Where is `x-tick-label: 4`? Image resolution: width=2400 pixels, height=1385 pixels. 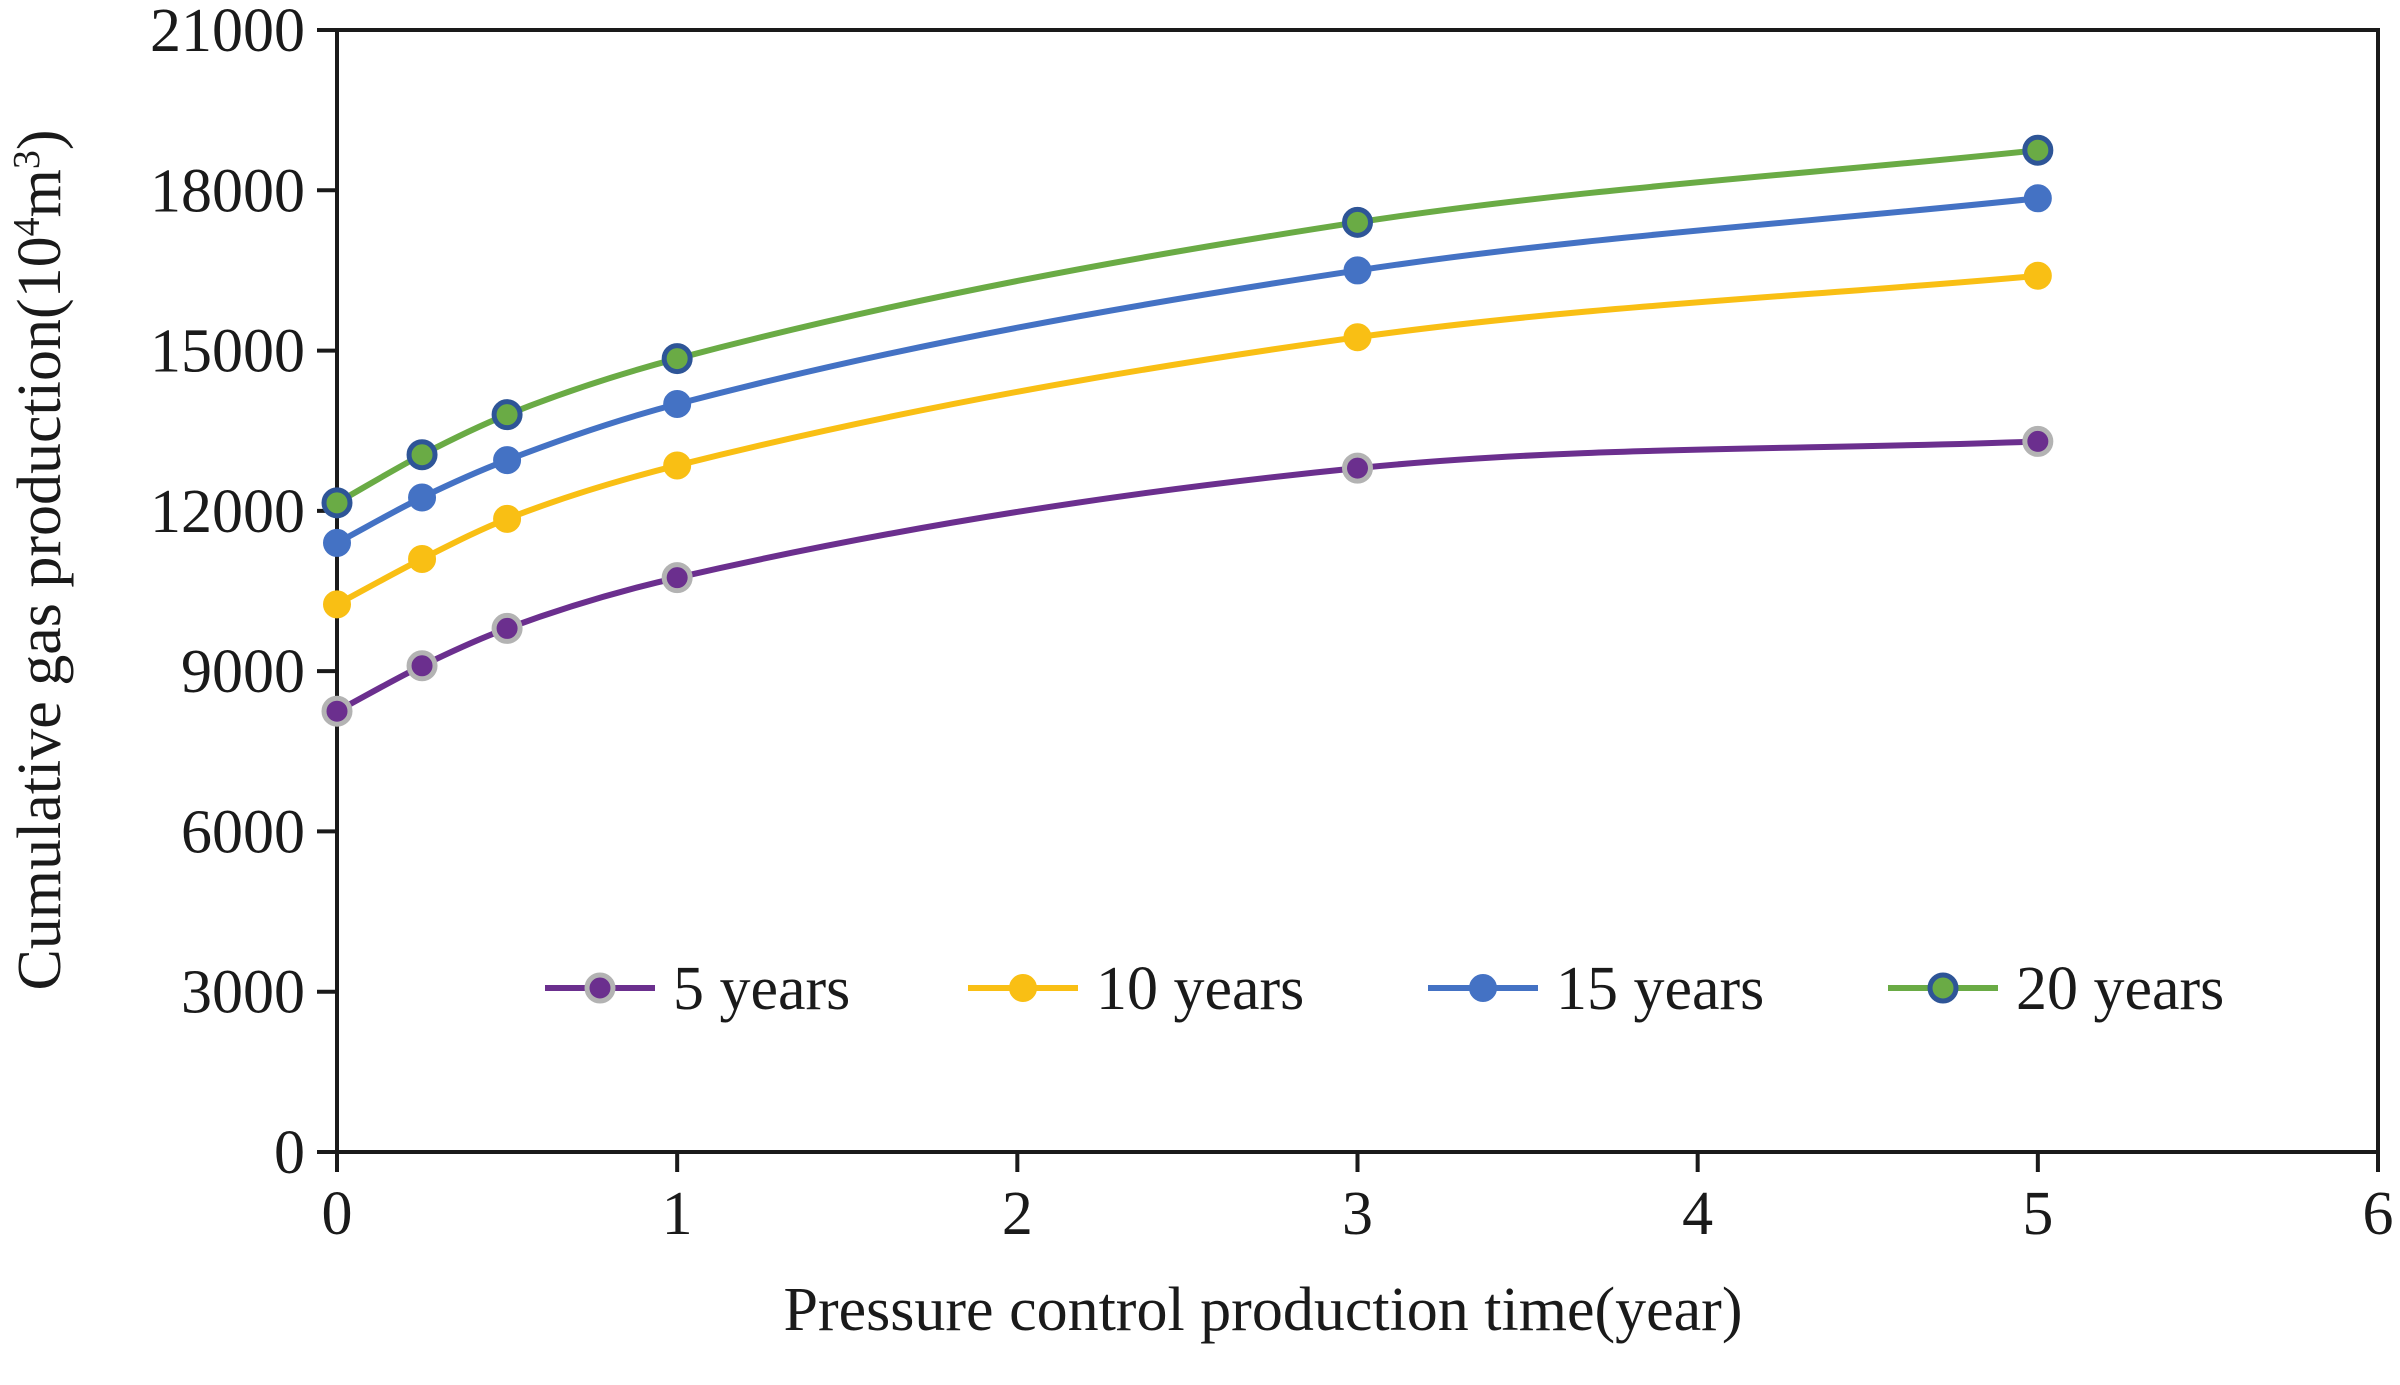
x-tick-label: 4 is located at coordinates (1697, 1214).